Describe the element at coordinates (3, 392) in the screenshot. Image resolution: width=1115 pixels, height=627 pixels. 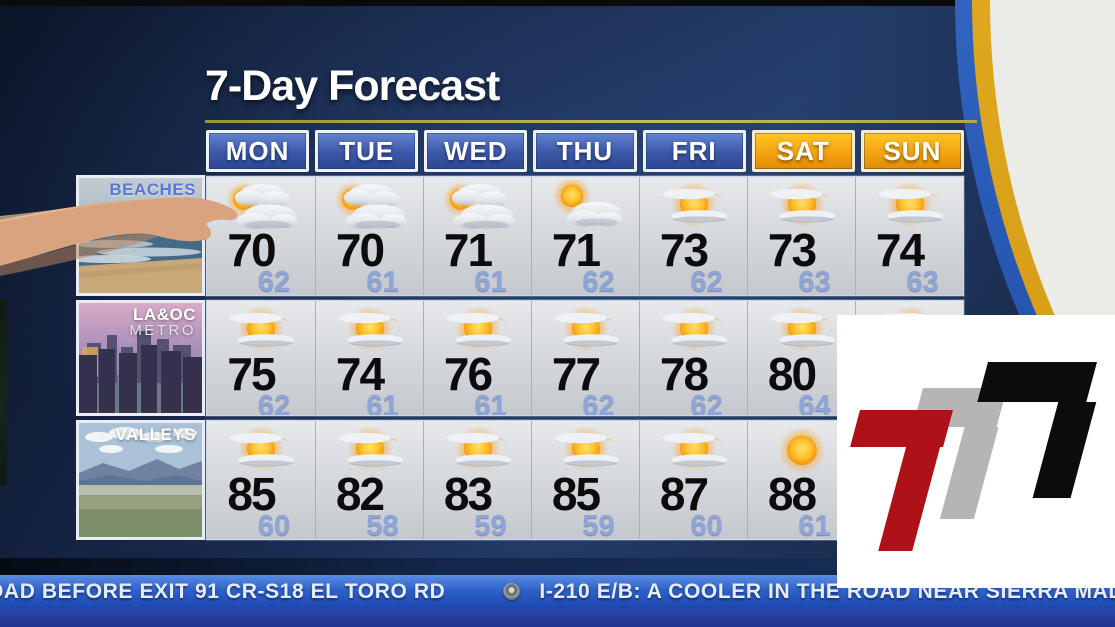
I see `presenter-shoulder` at that location.